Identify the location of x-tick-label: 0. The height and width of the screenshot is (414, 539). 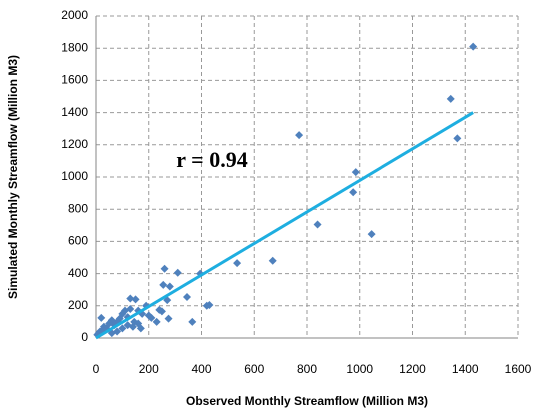
(96, 369).